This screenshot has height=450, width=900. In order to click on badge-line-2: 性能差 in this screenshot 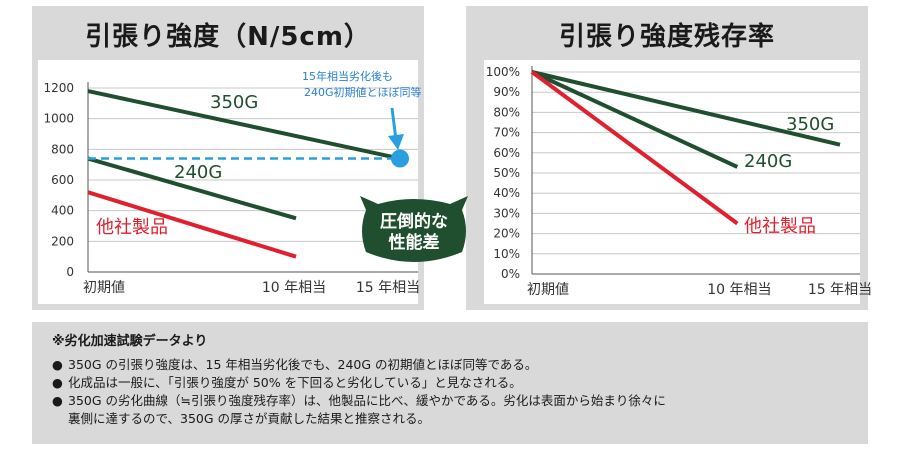, I will do `click(414, 243)`.